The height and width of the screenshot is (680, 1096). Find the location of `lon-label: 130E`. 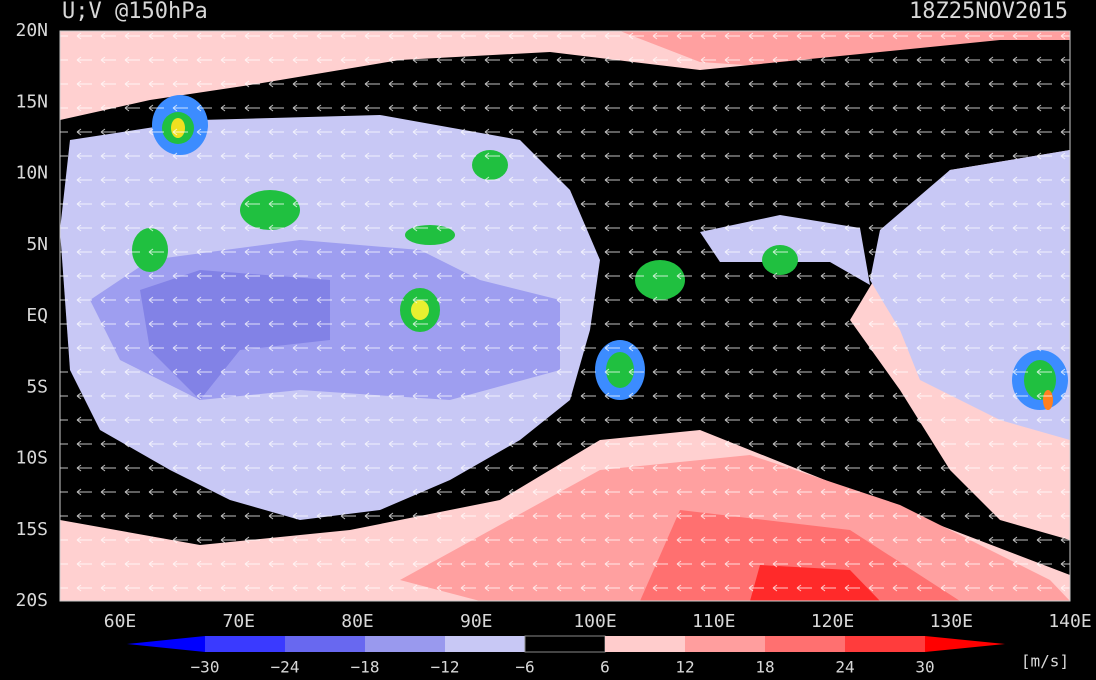

lon-label: 130E is located at coordinates (951, 621).